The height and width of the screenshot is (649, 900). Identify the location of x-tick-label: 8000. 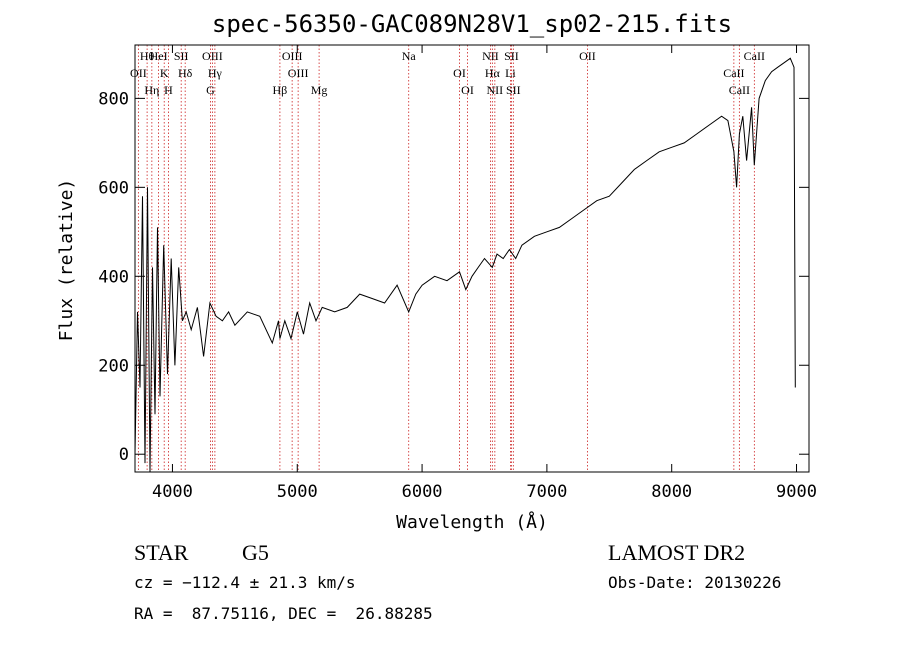
(671, 492).